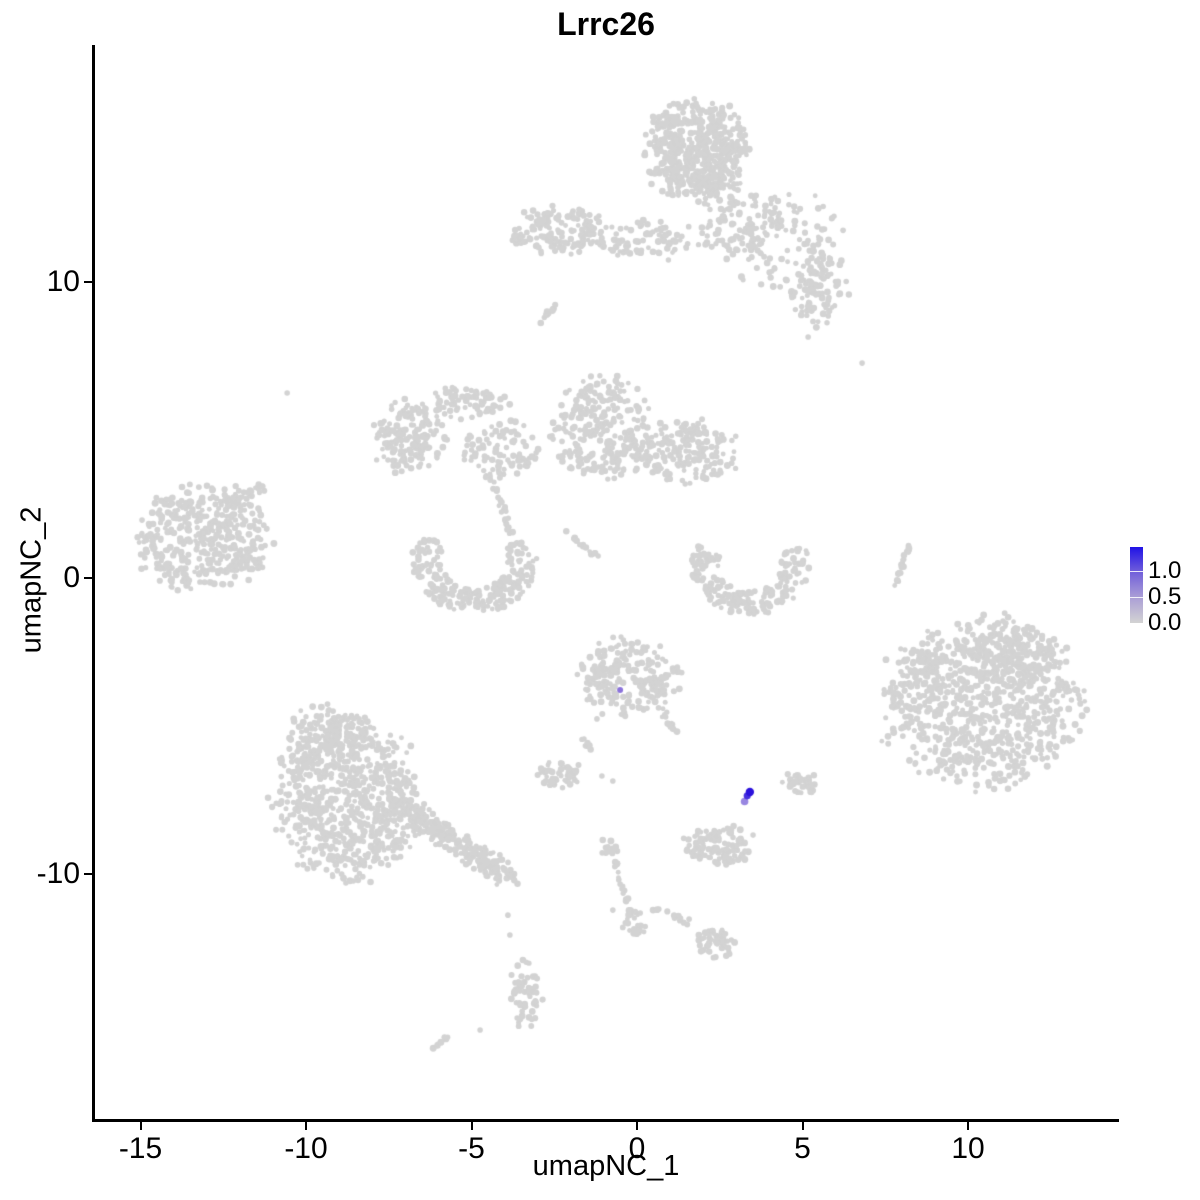 The height and width of the screenshot is (1200, 1200). What do you see at coordinates (606, 1166) in the screenshot?
I see `x-axis-label: umapNC_1` at bounding box center [606, 1166].